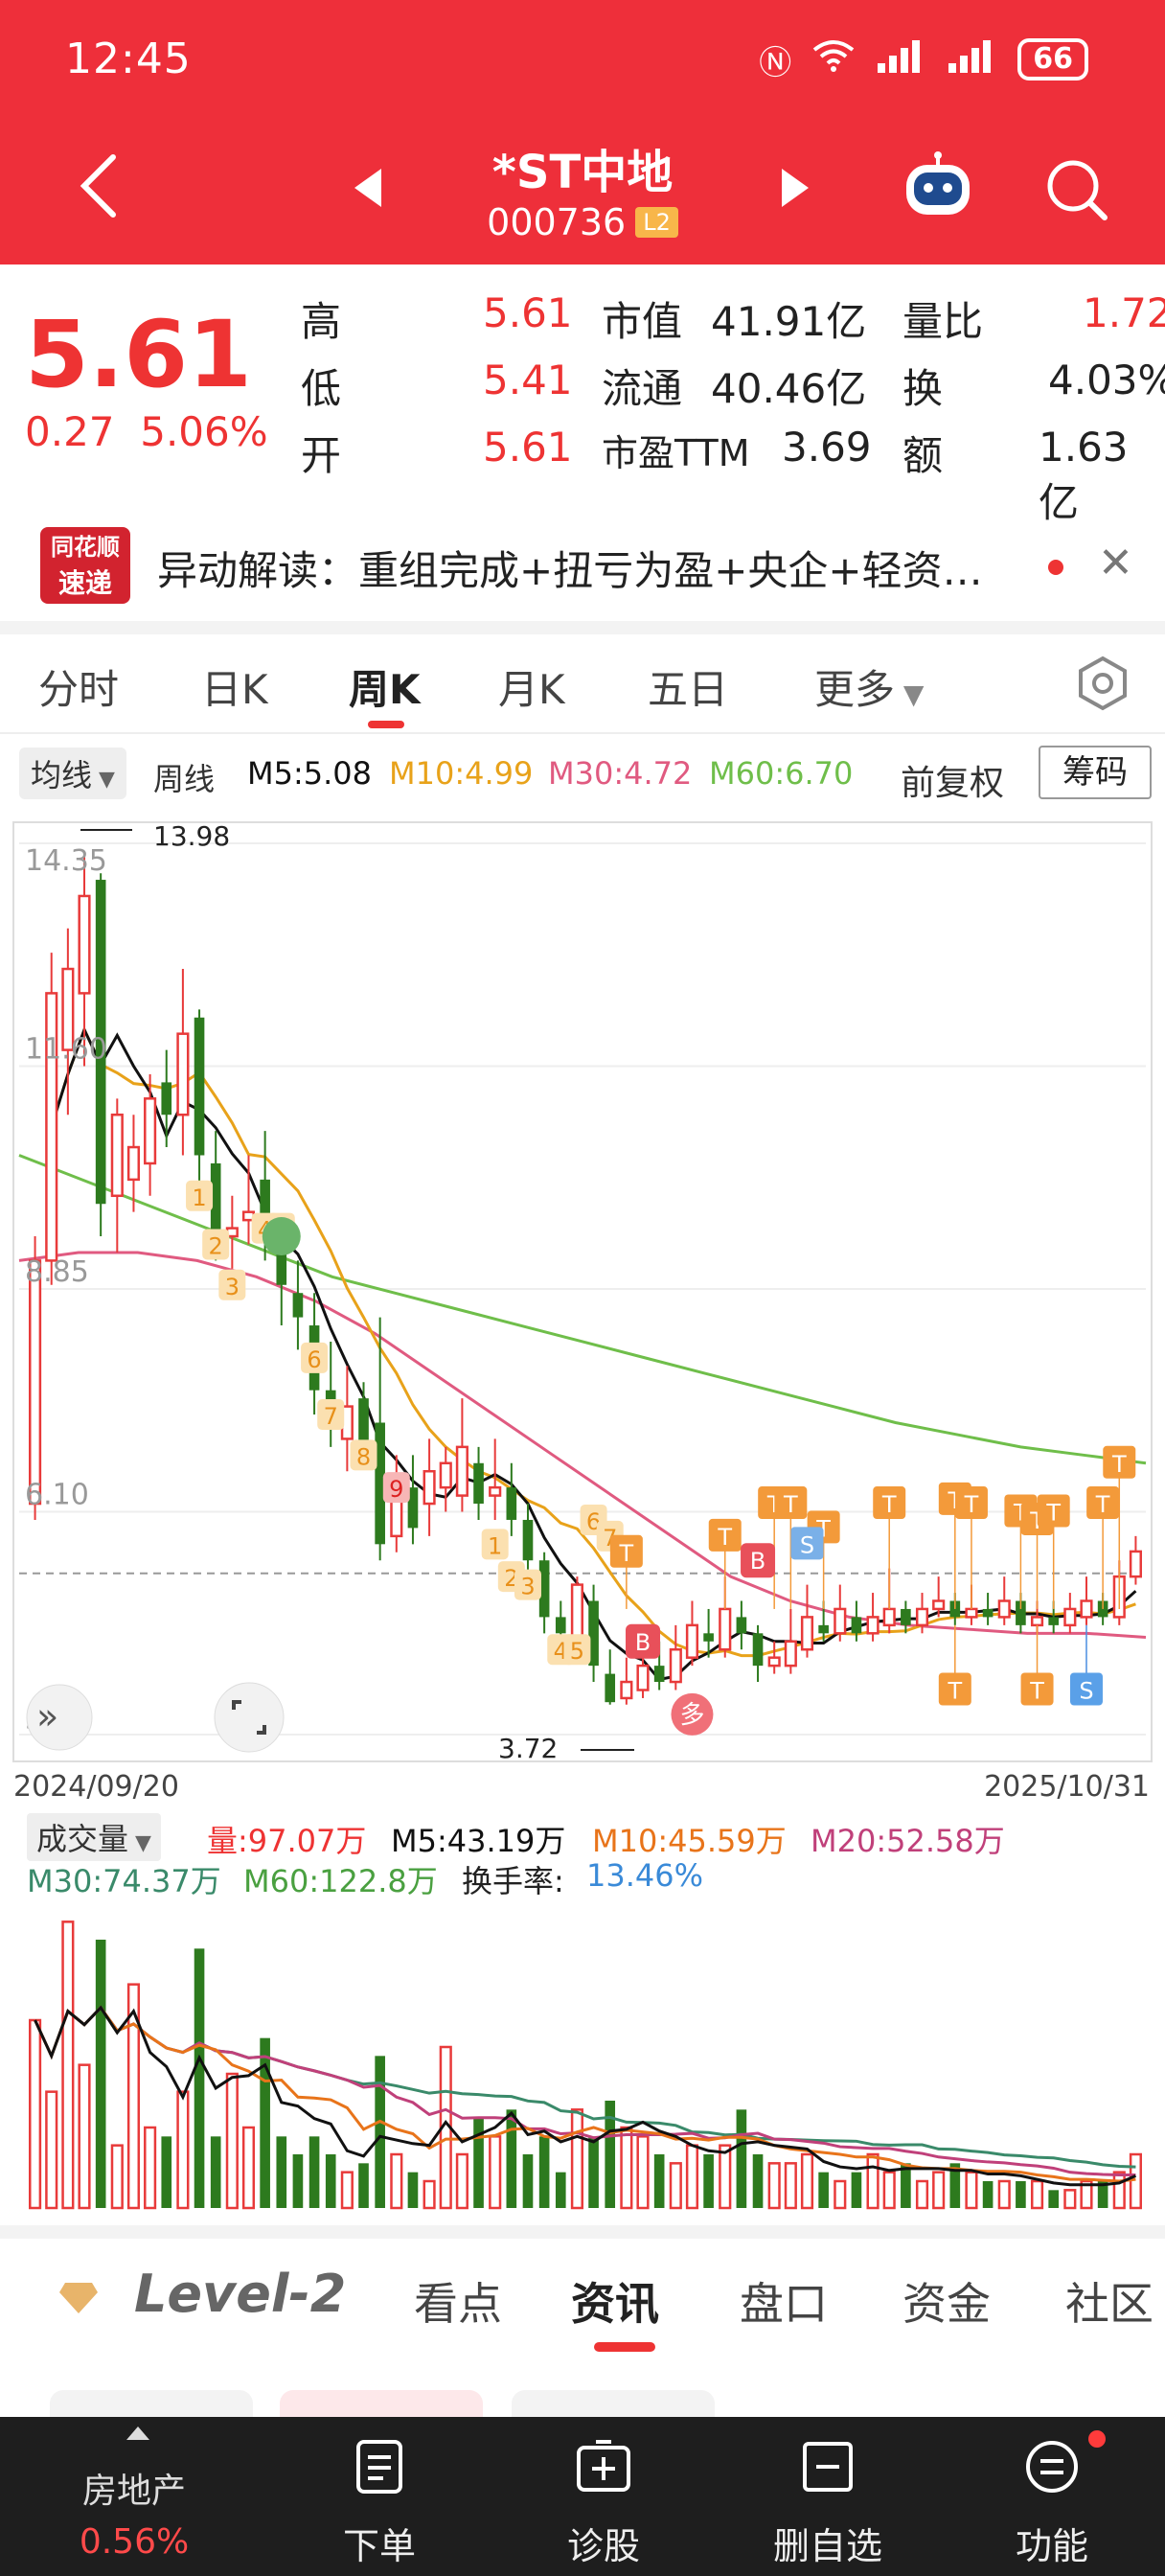 The image size is (1165, 2576). I want to click on tab-intraday: 分时, so click(79, 689).